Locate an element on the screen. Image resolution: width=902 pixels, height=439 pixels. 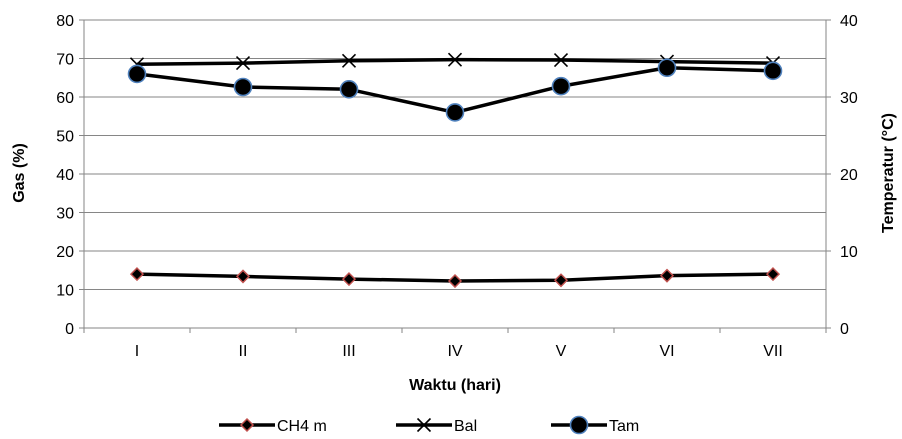
y-tick-label: 40 is located at coordinates (65, 175).